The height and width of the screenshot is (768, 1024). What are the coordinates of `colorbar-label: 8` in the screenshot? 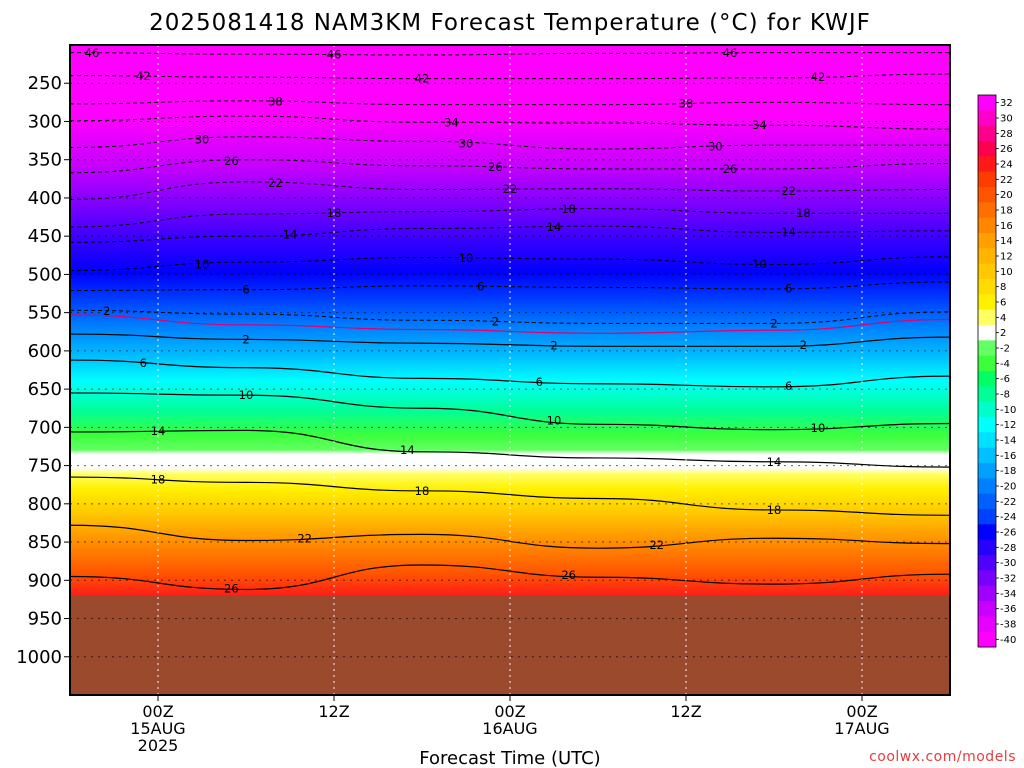 It's located at (1003, 287).